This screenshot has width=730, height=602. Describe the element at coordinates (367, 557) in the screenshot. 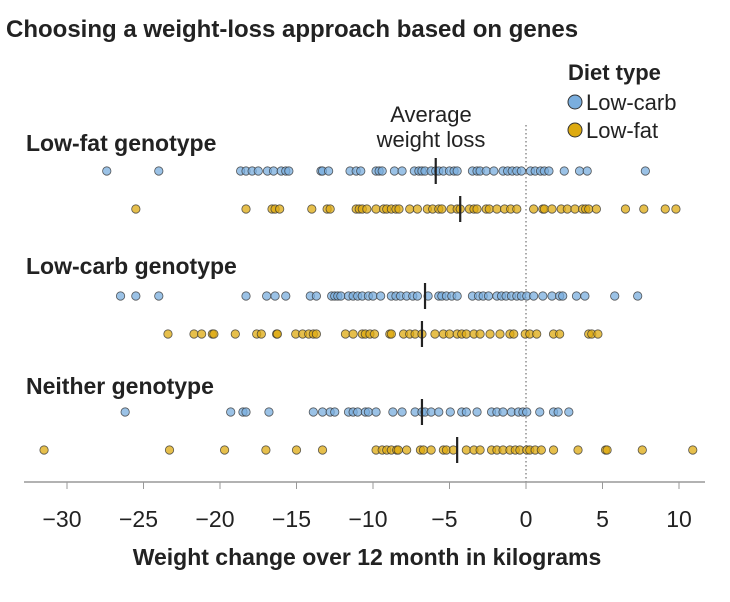

I see `x-axis-label: Weight change over 12 month in kilograms` at that location.